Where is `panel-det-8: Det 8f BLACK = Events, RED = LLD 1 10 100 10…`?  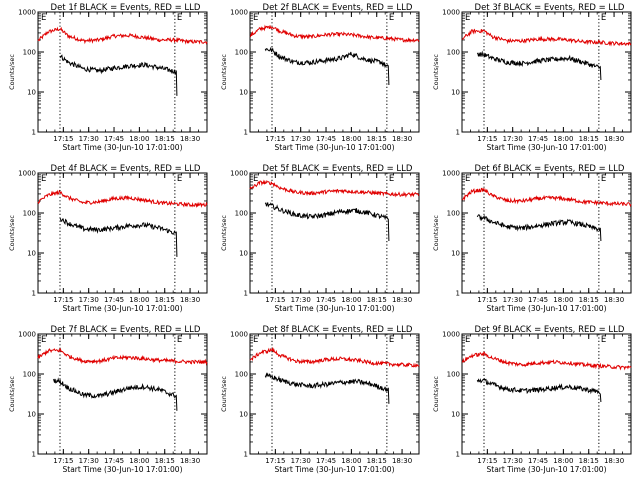 panel-det-8: Det 8f BLACK = Events, RED = LLD 1 10 100 10… is located at coordinates (320, 399).